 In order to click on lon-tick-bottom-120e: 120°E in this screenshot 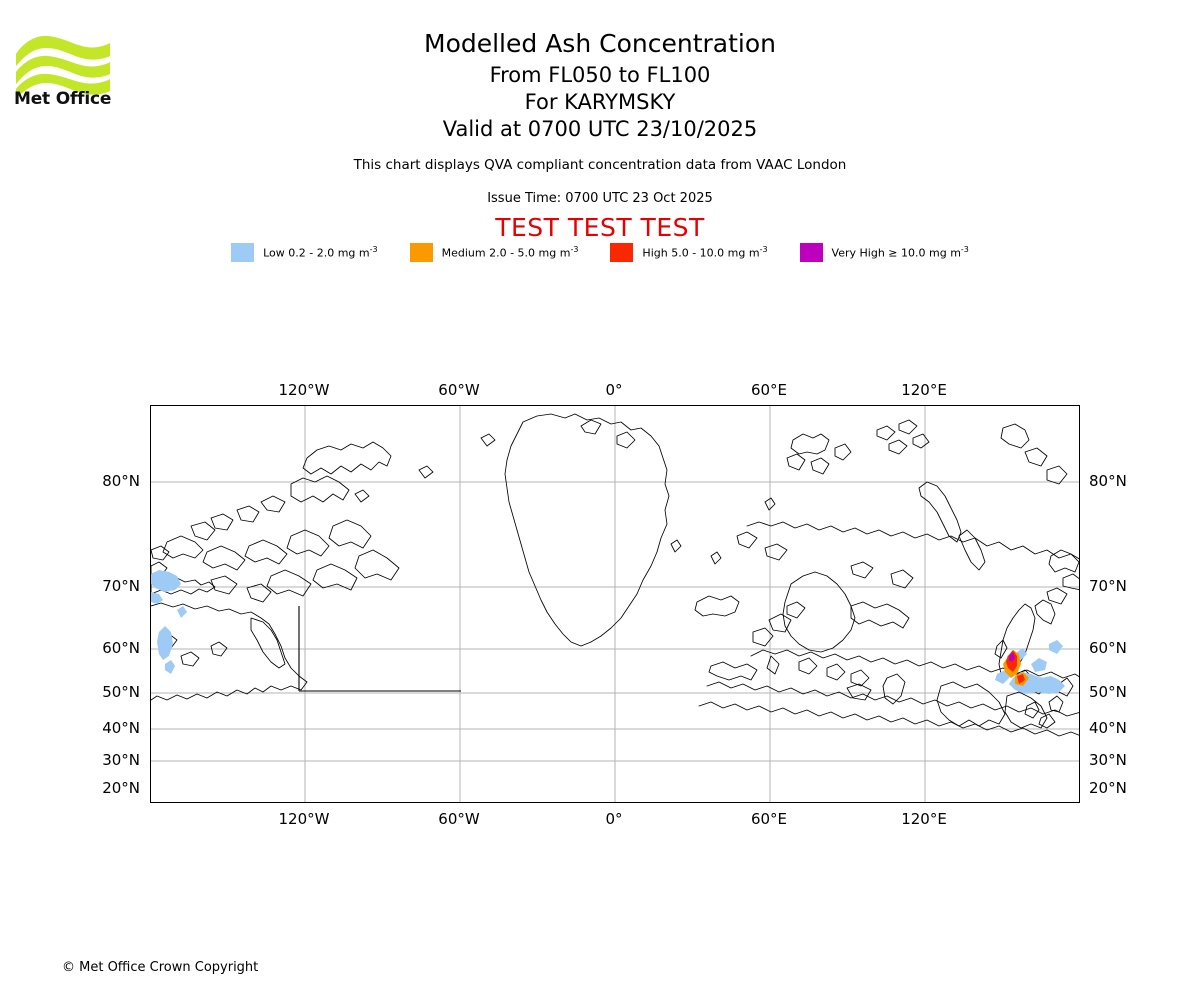, I will do `click(924, 819)`.